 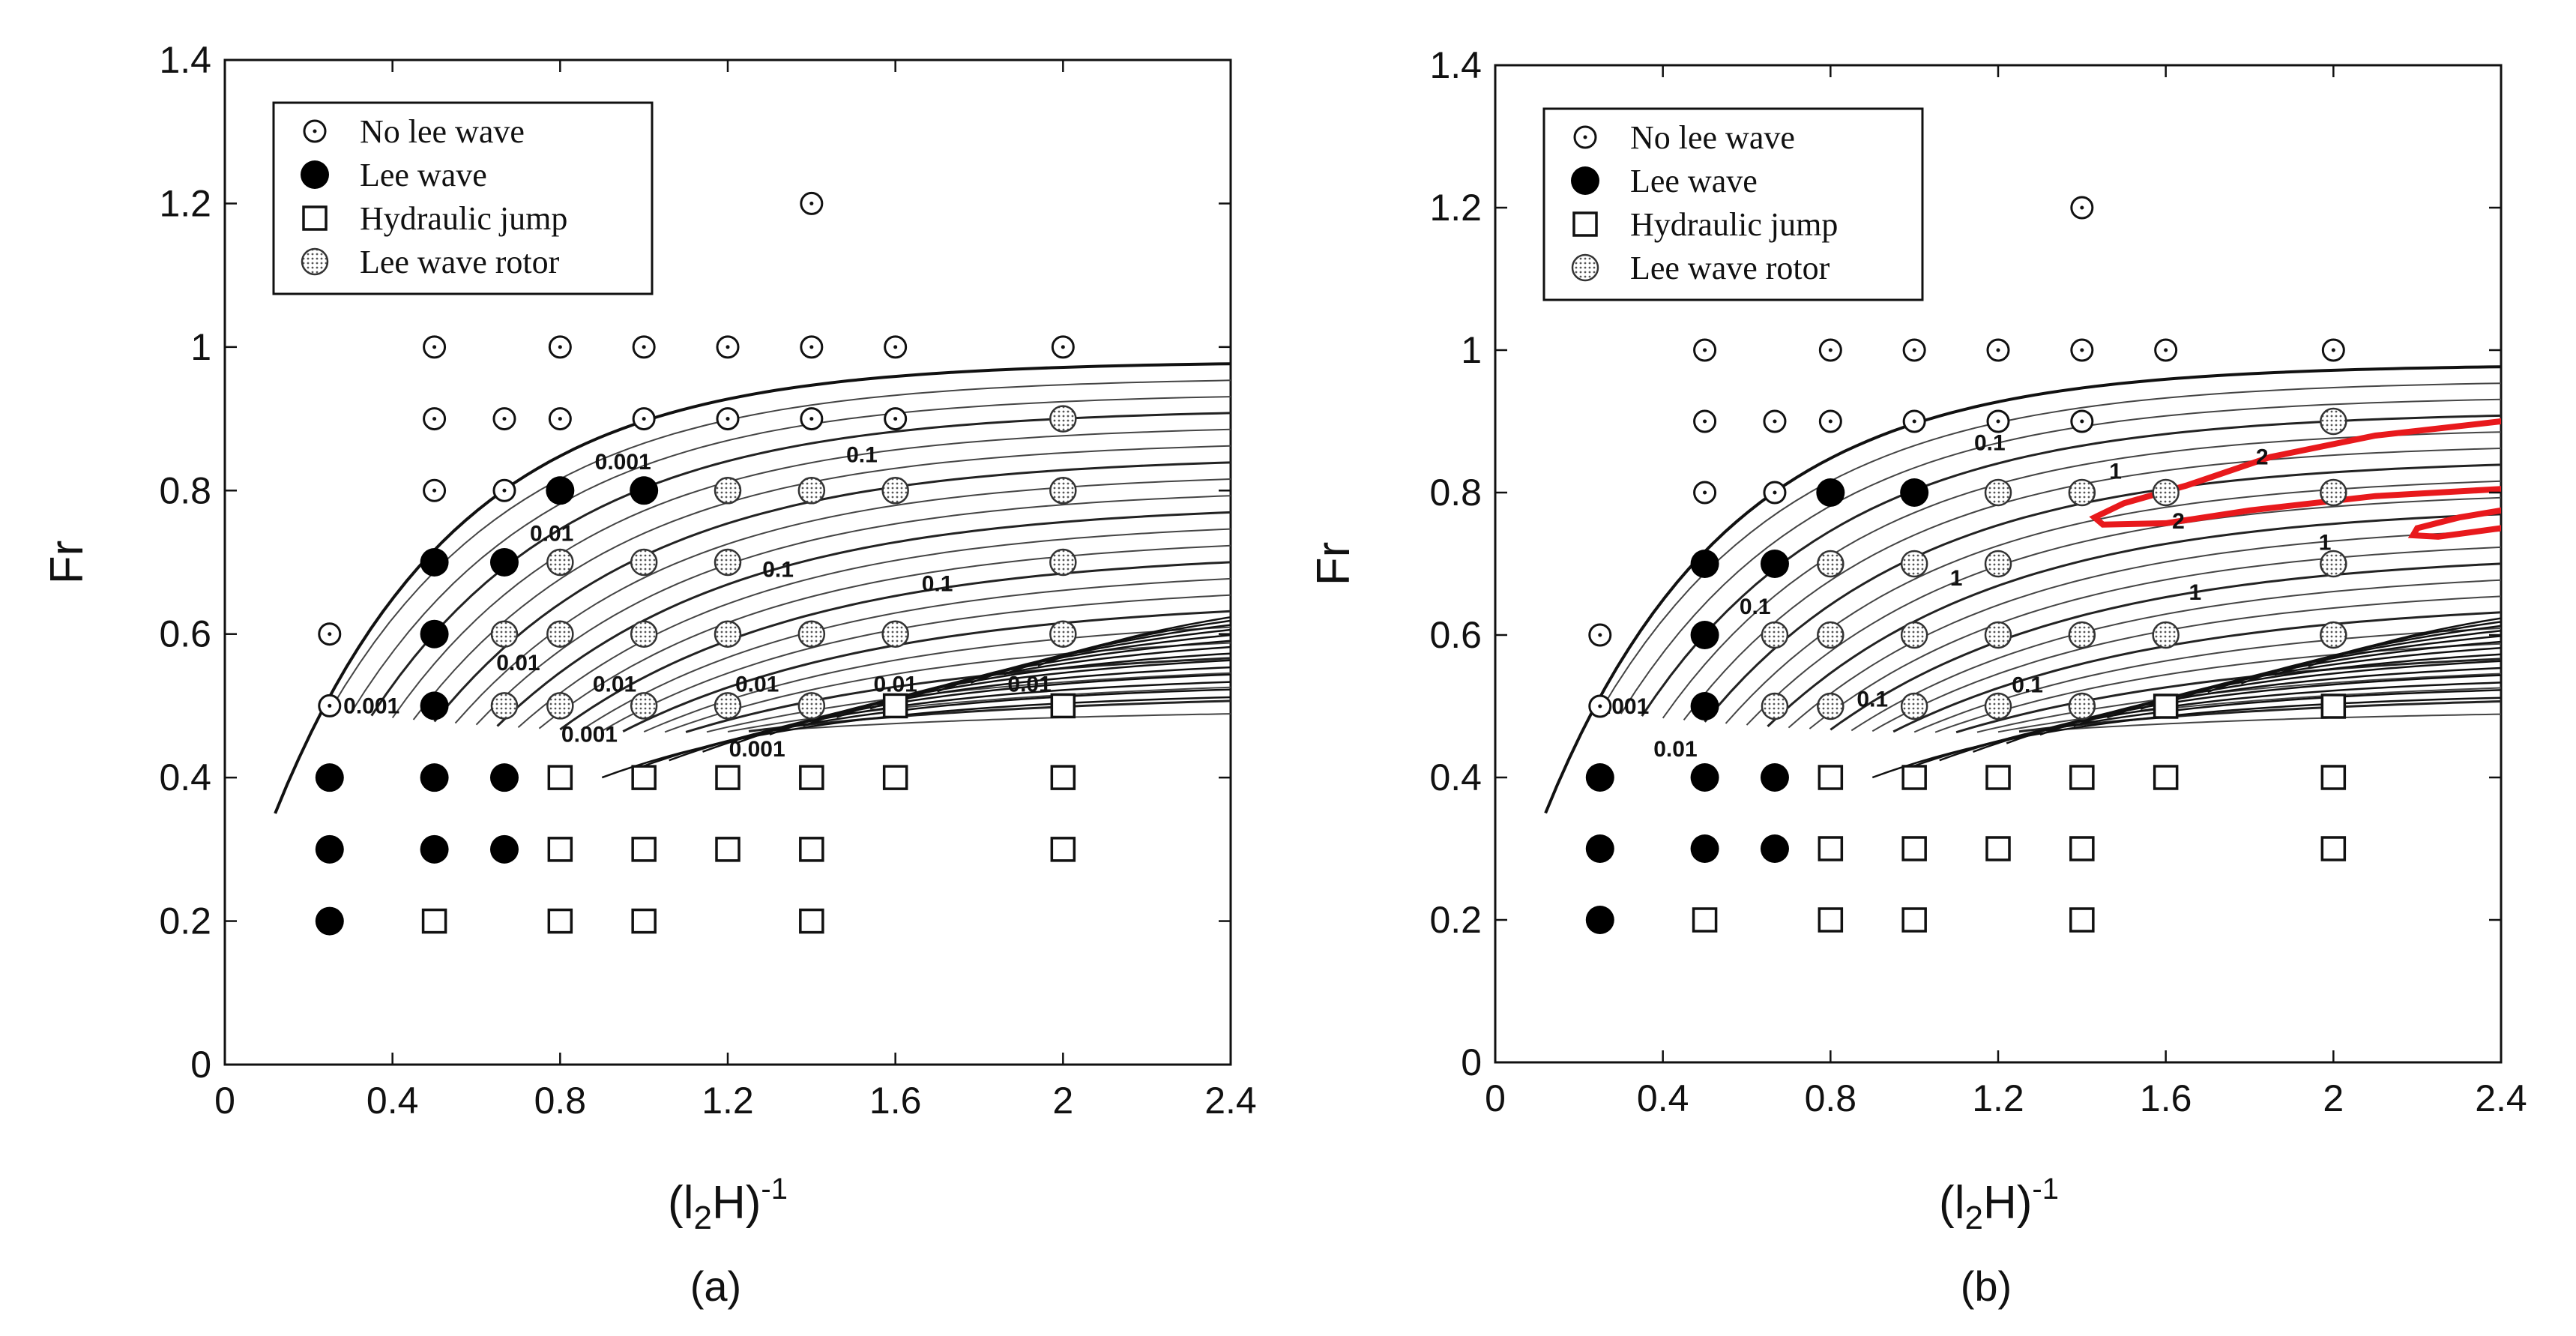 I want to click on legend-marker-lee-wave-rotor, so click(x=1585, y=267).